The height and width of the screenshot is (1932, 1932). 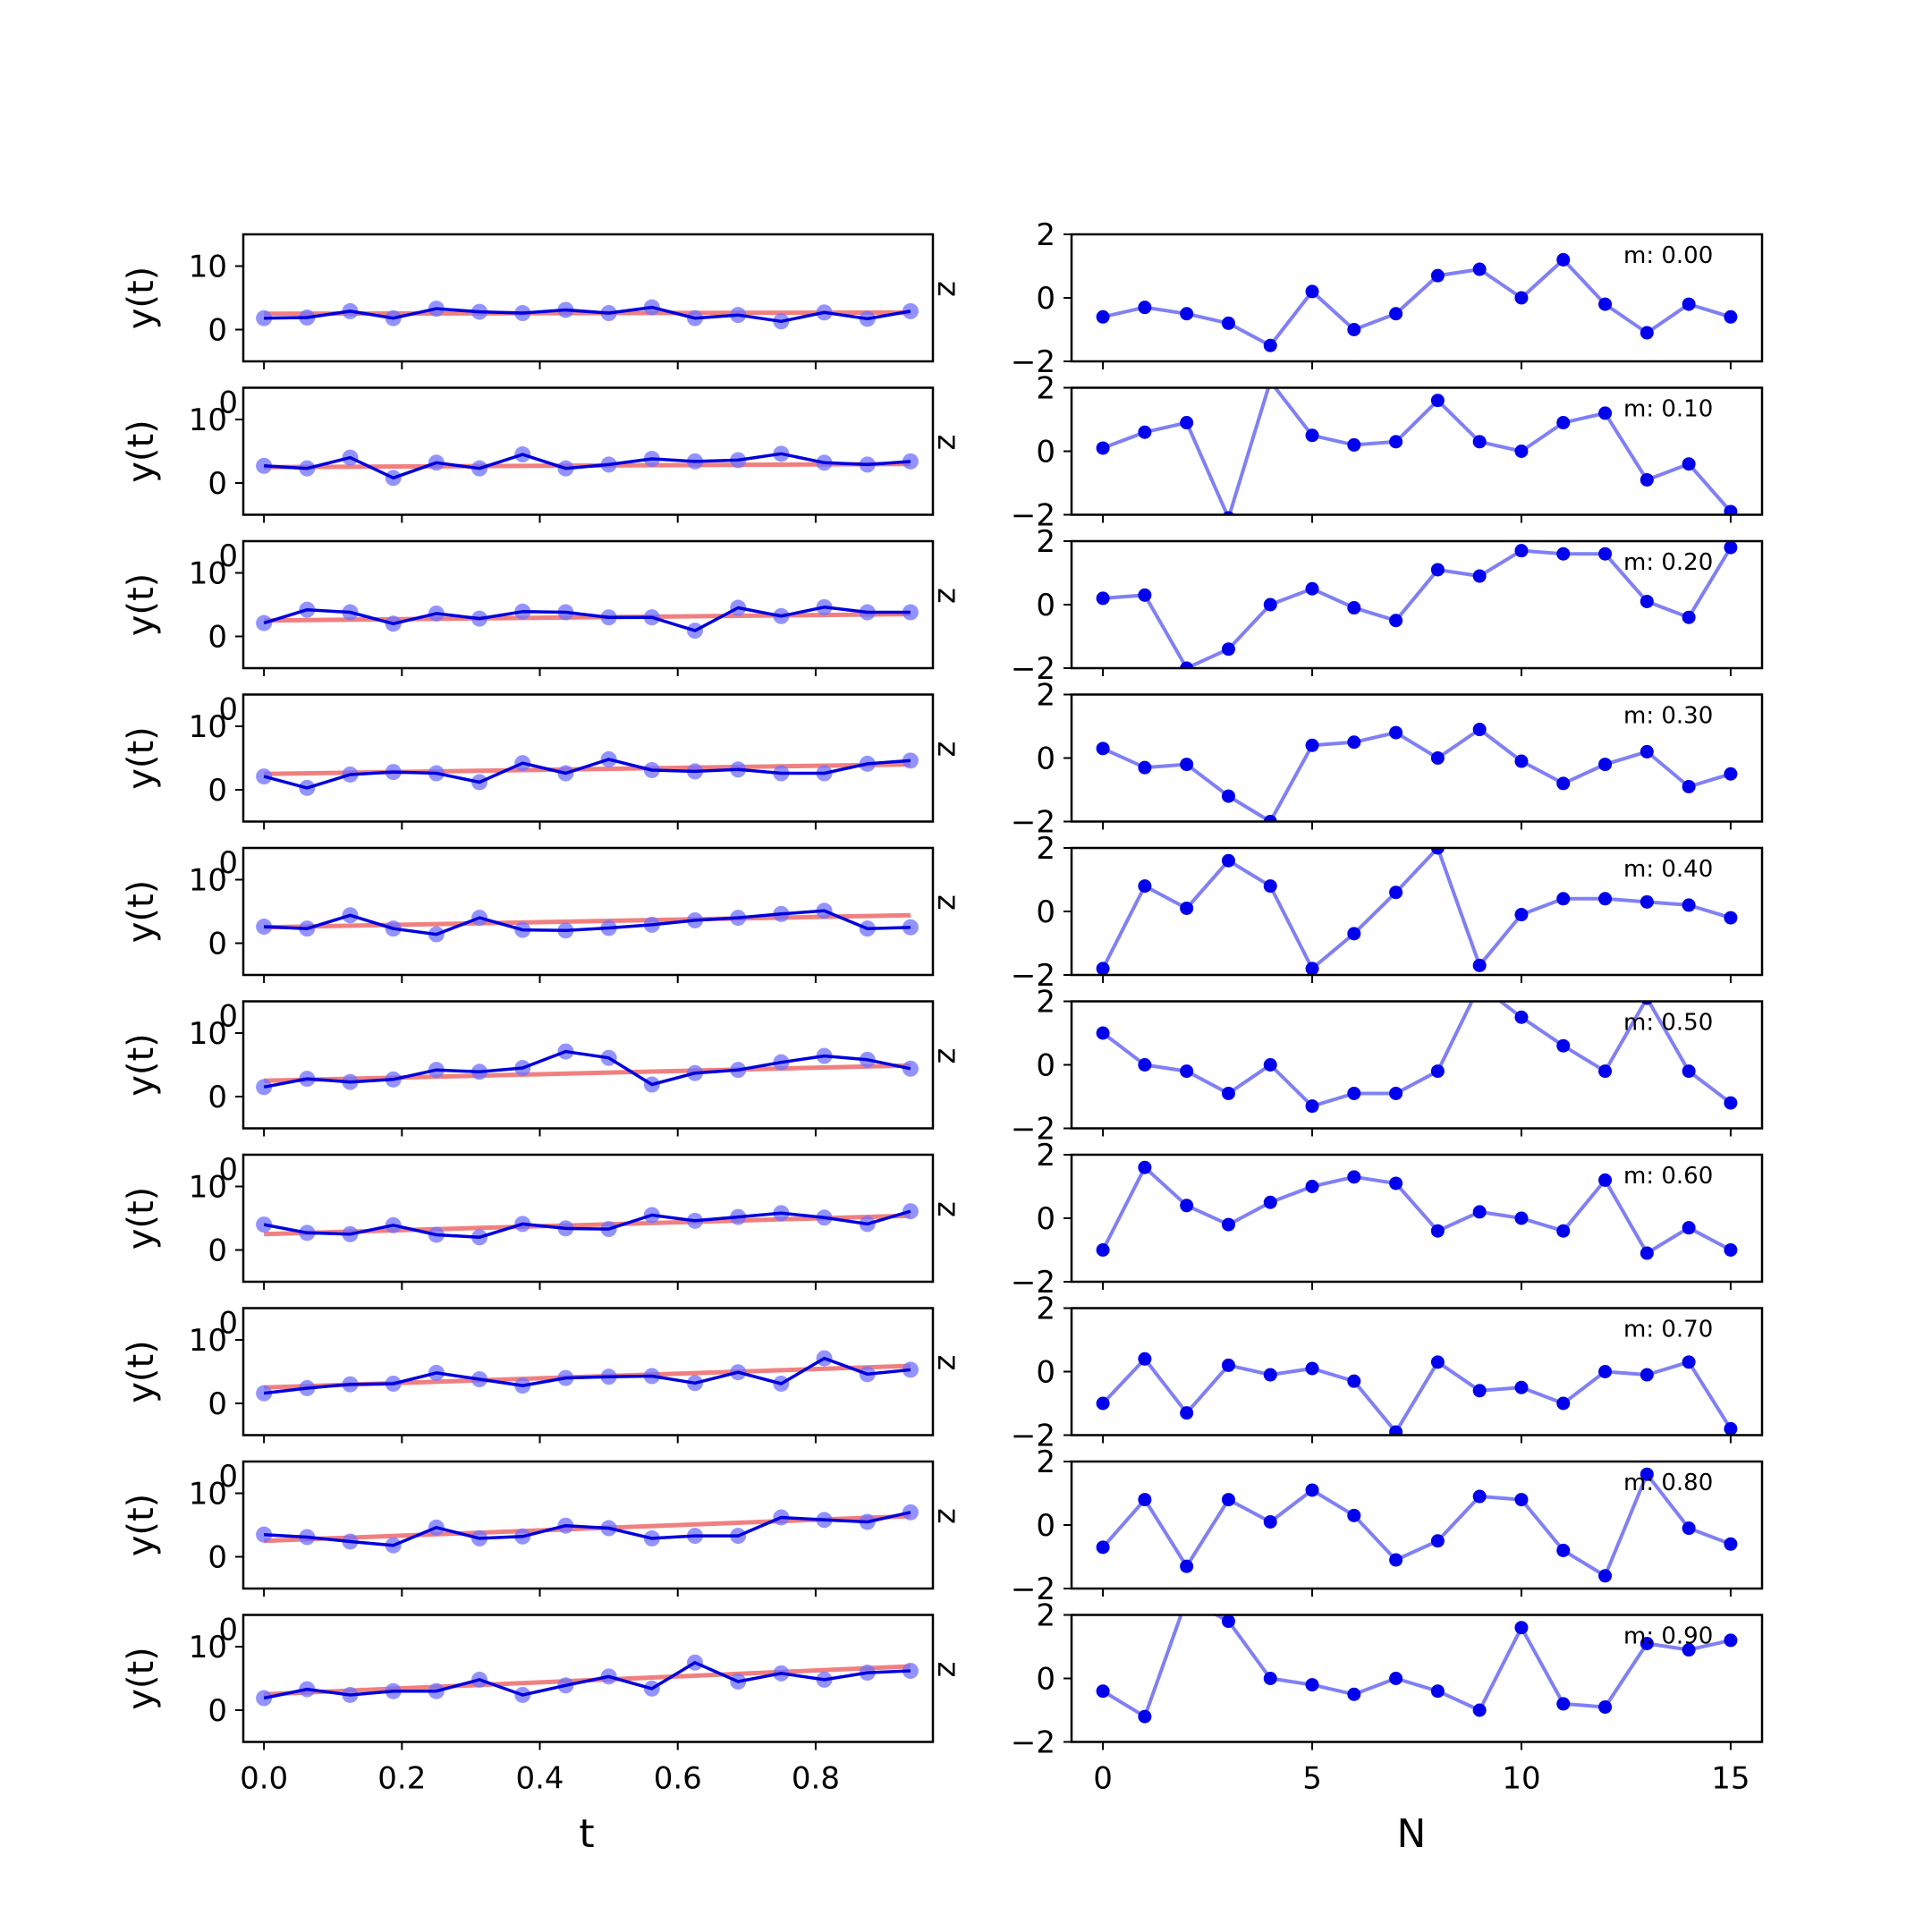 What do you see at coordinates (1668, 869) in the screenshot?
I see `slope-annotation: m: 0.40` at bounding box center [1668, 869].